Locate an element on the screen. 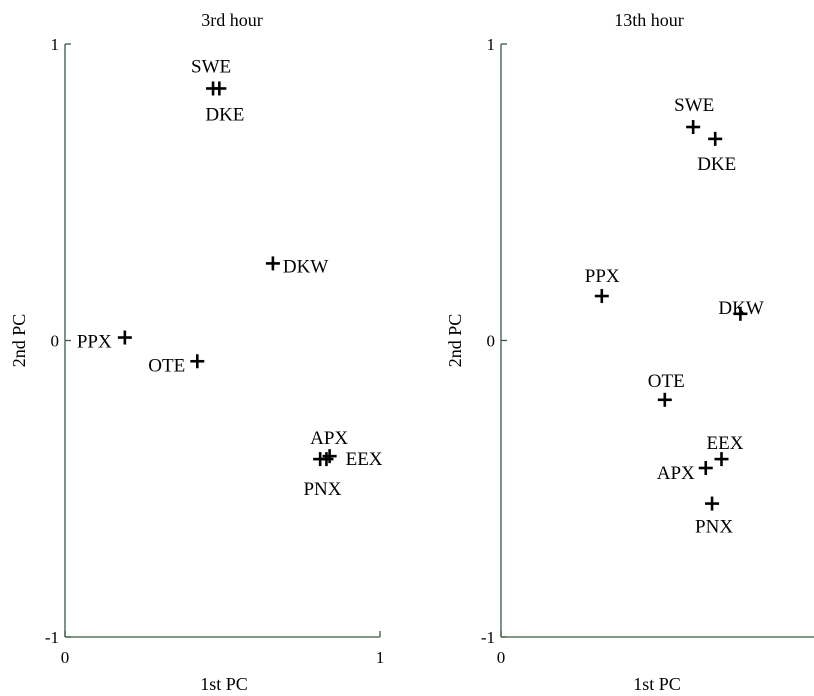 The image size is (814, 696). chart-title: 3rd hour is located at coordinates (232, 20).